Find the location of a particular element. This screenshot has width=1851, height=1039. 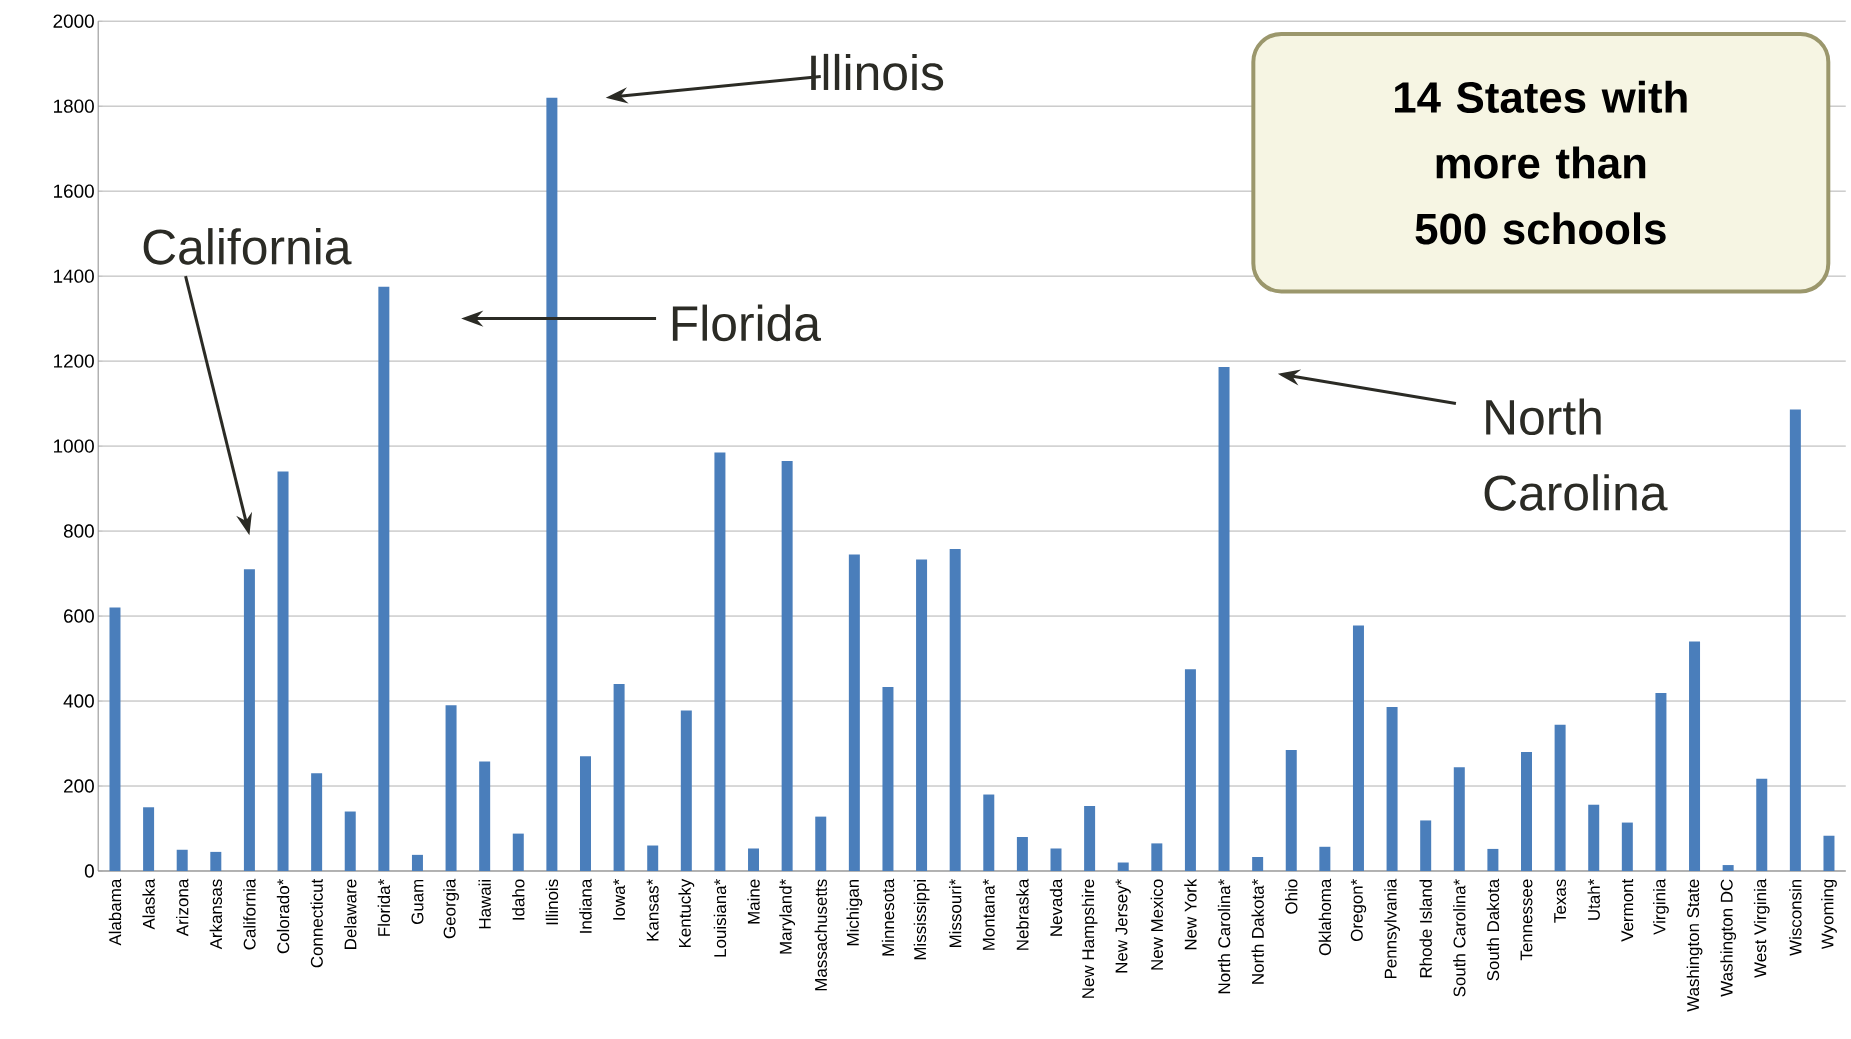

x-tick-label: Minnesota is located at coordinates (888, 917).